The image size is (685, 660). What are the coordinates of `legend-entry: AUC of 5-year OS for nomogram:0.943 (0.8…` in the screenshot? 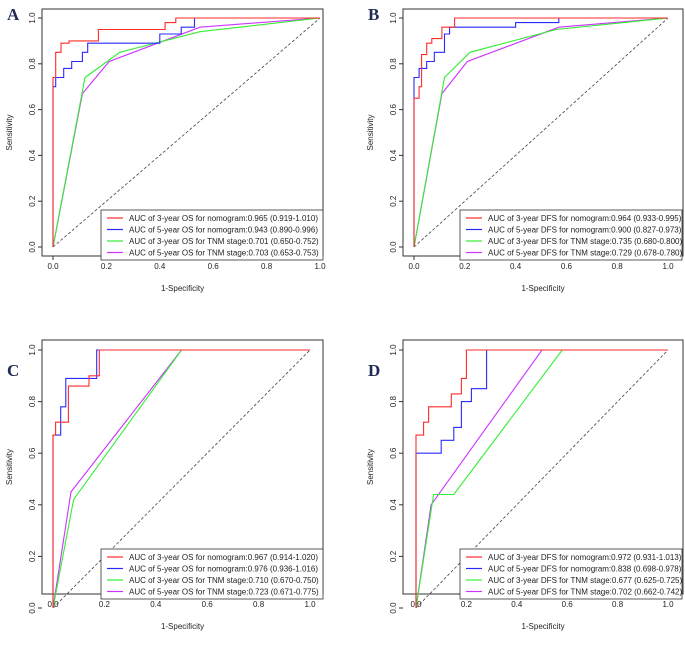 It's located at (223, 230).